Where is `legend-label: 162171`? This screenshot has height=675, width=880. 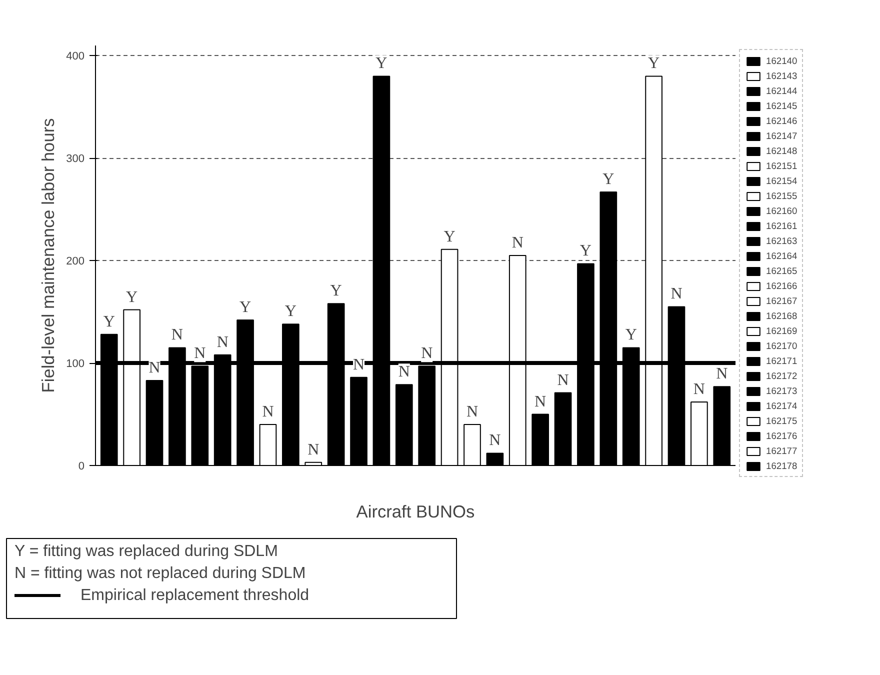
legend-label: 162171 is located at coordinates (782, 360).